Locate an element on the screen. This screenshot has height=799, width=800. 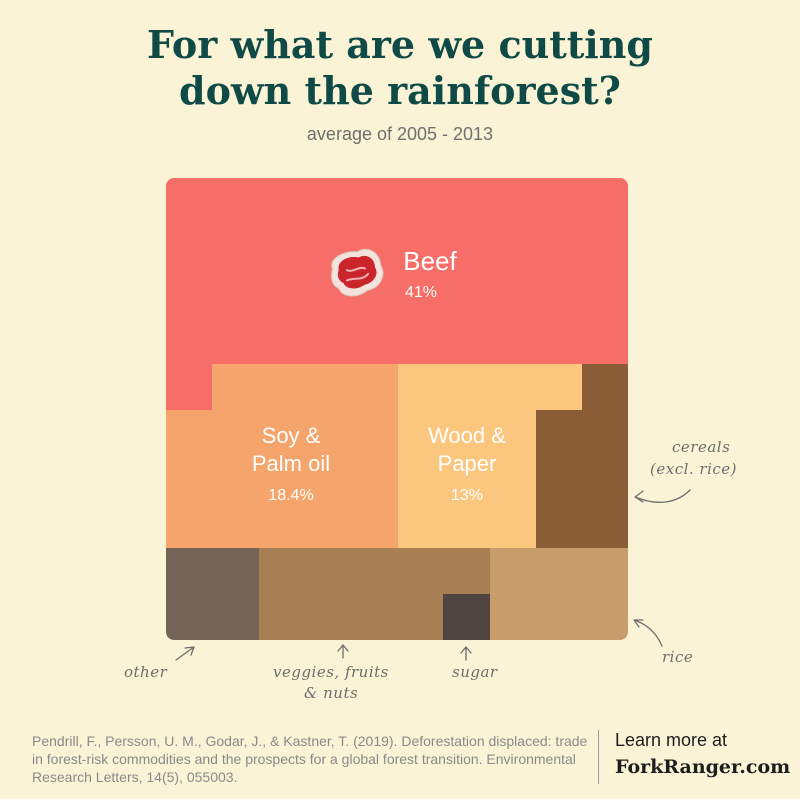
veggies-annotation-line-1: veggies, fruits is located at coordinates (331, 672).